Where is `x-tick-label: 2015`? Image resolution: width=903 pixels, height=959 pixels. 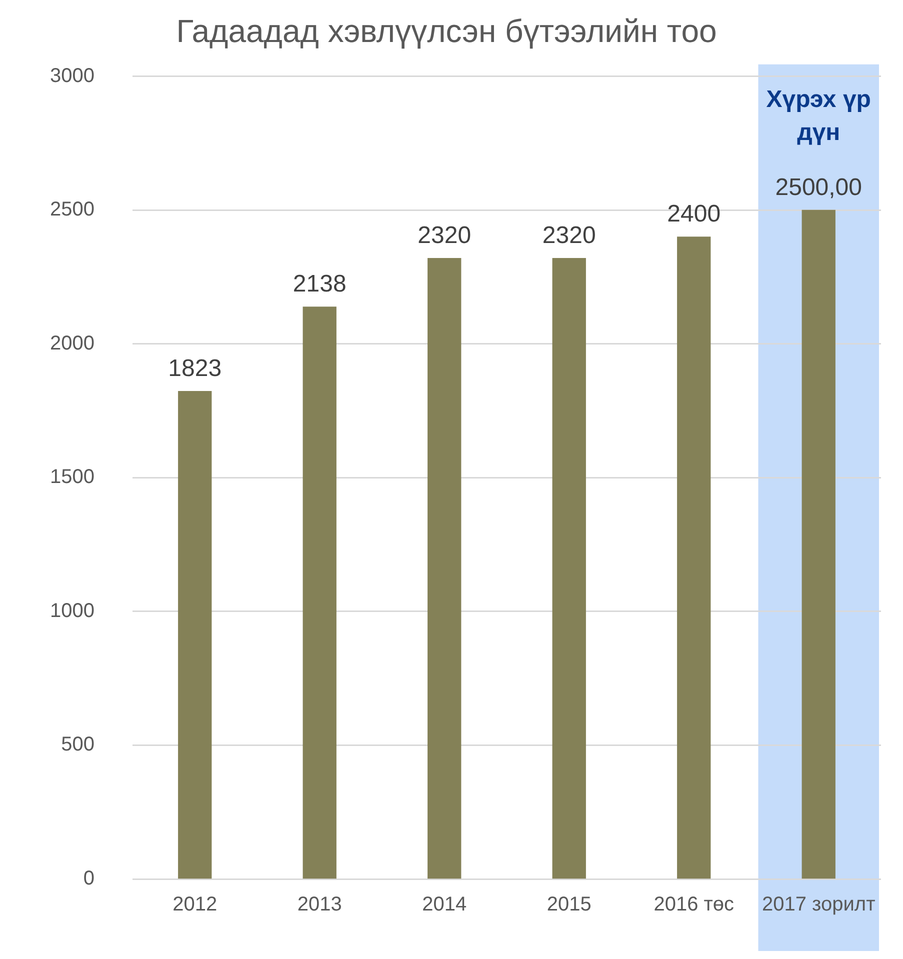
x-tick-label: 2015 is located at coordinates (569, 905).